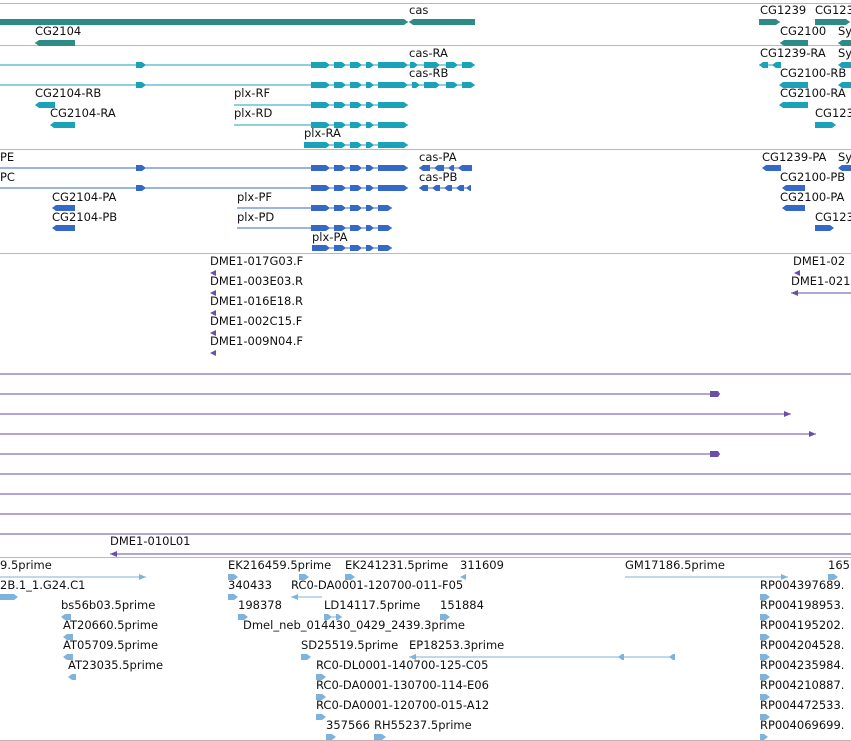 Image resolution: width=851 pixels, height=741 pixels. I want to click on track-genes: cas CG1239 CG123 CG2104 CG2100 Sy, so click(425, 24).